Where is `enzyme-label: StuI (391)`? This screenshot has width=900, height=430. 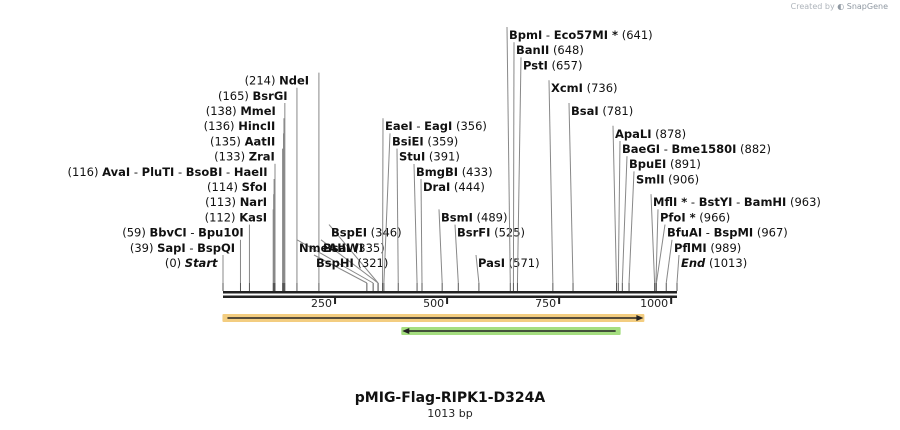
enzyme-label: StuI (391) is located at coordinates (429, 157).